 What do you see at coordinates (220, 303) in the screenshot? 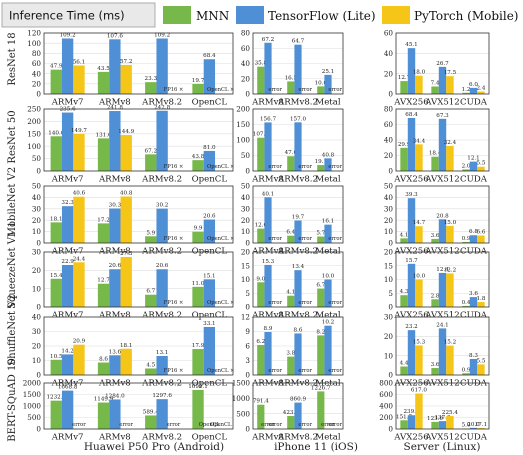
I see `unsupported-annotation: OpenCL ×` at bounding box center [220, 303].